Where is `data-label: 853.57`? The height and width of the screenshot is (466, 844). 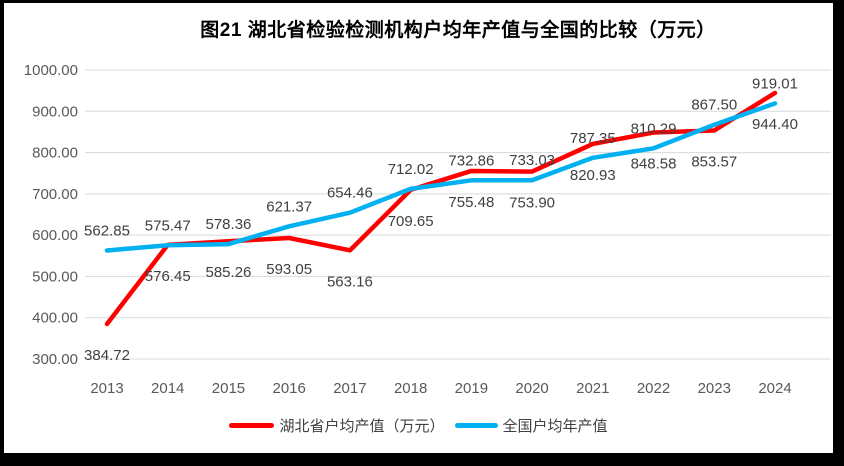
data-label: 853.57 is located at coordinates (714, 161).